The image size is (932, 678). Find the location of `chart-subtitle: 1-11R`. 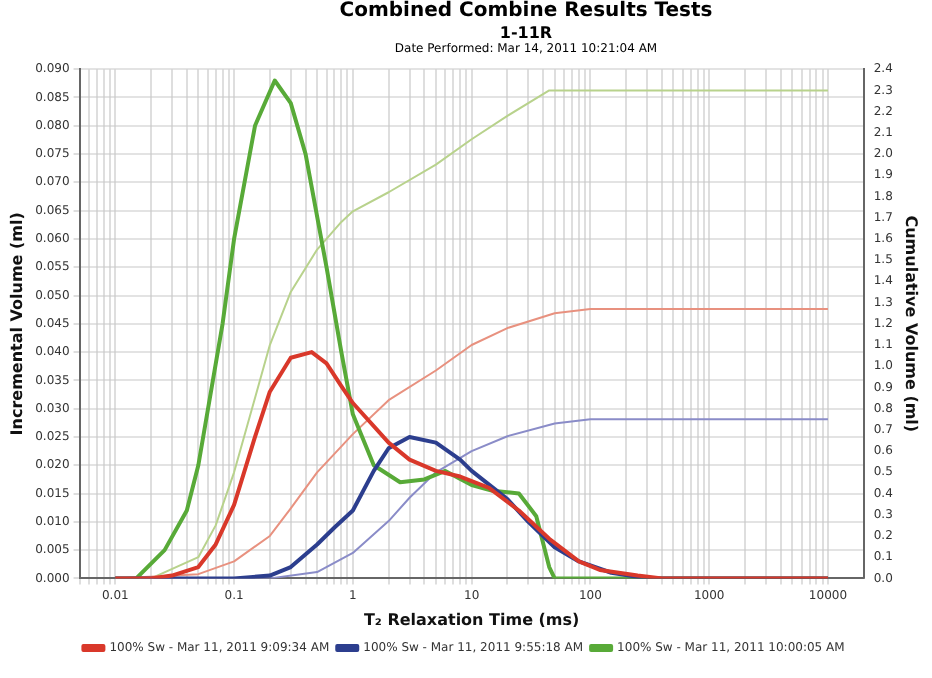

chart-subtitle: 1-11R is located at coordinates (526, 33).